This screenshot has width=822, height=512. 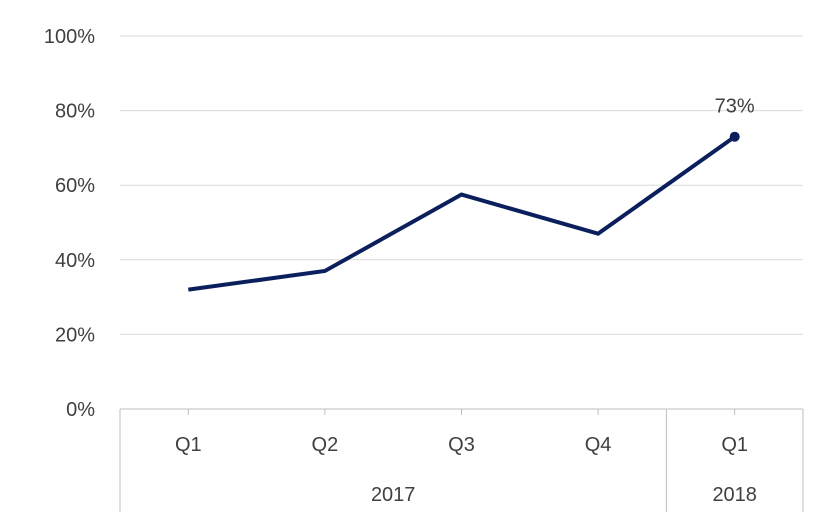 I want to click on data-label: 73%, so click(x=735, y=107).